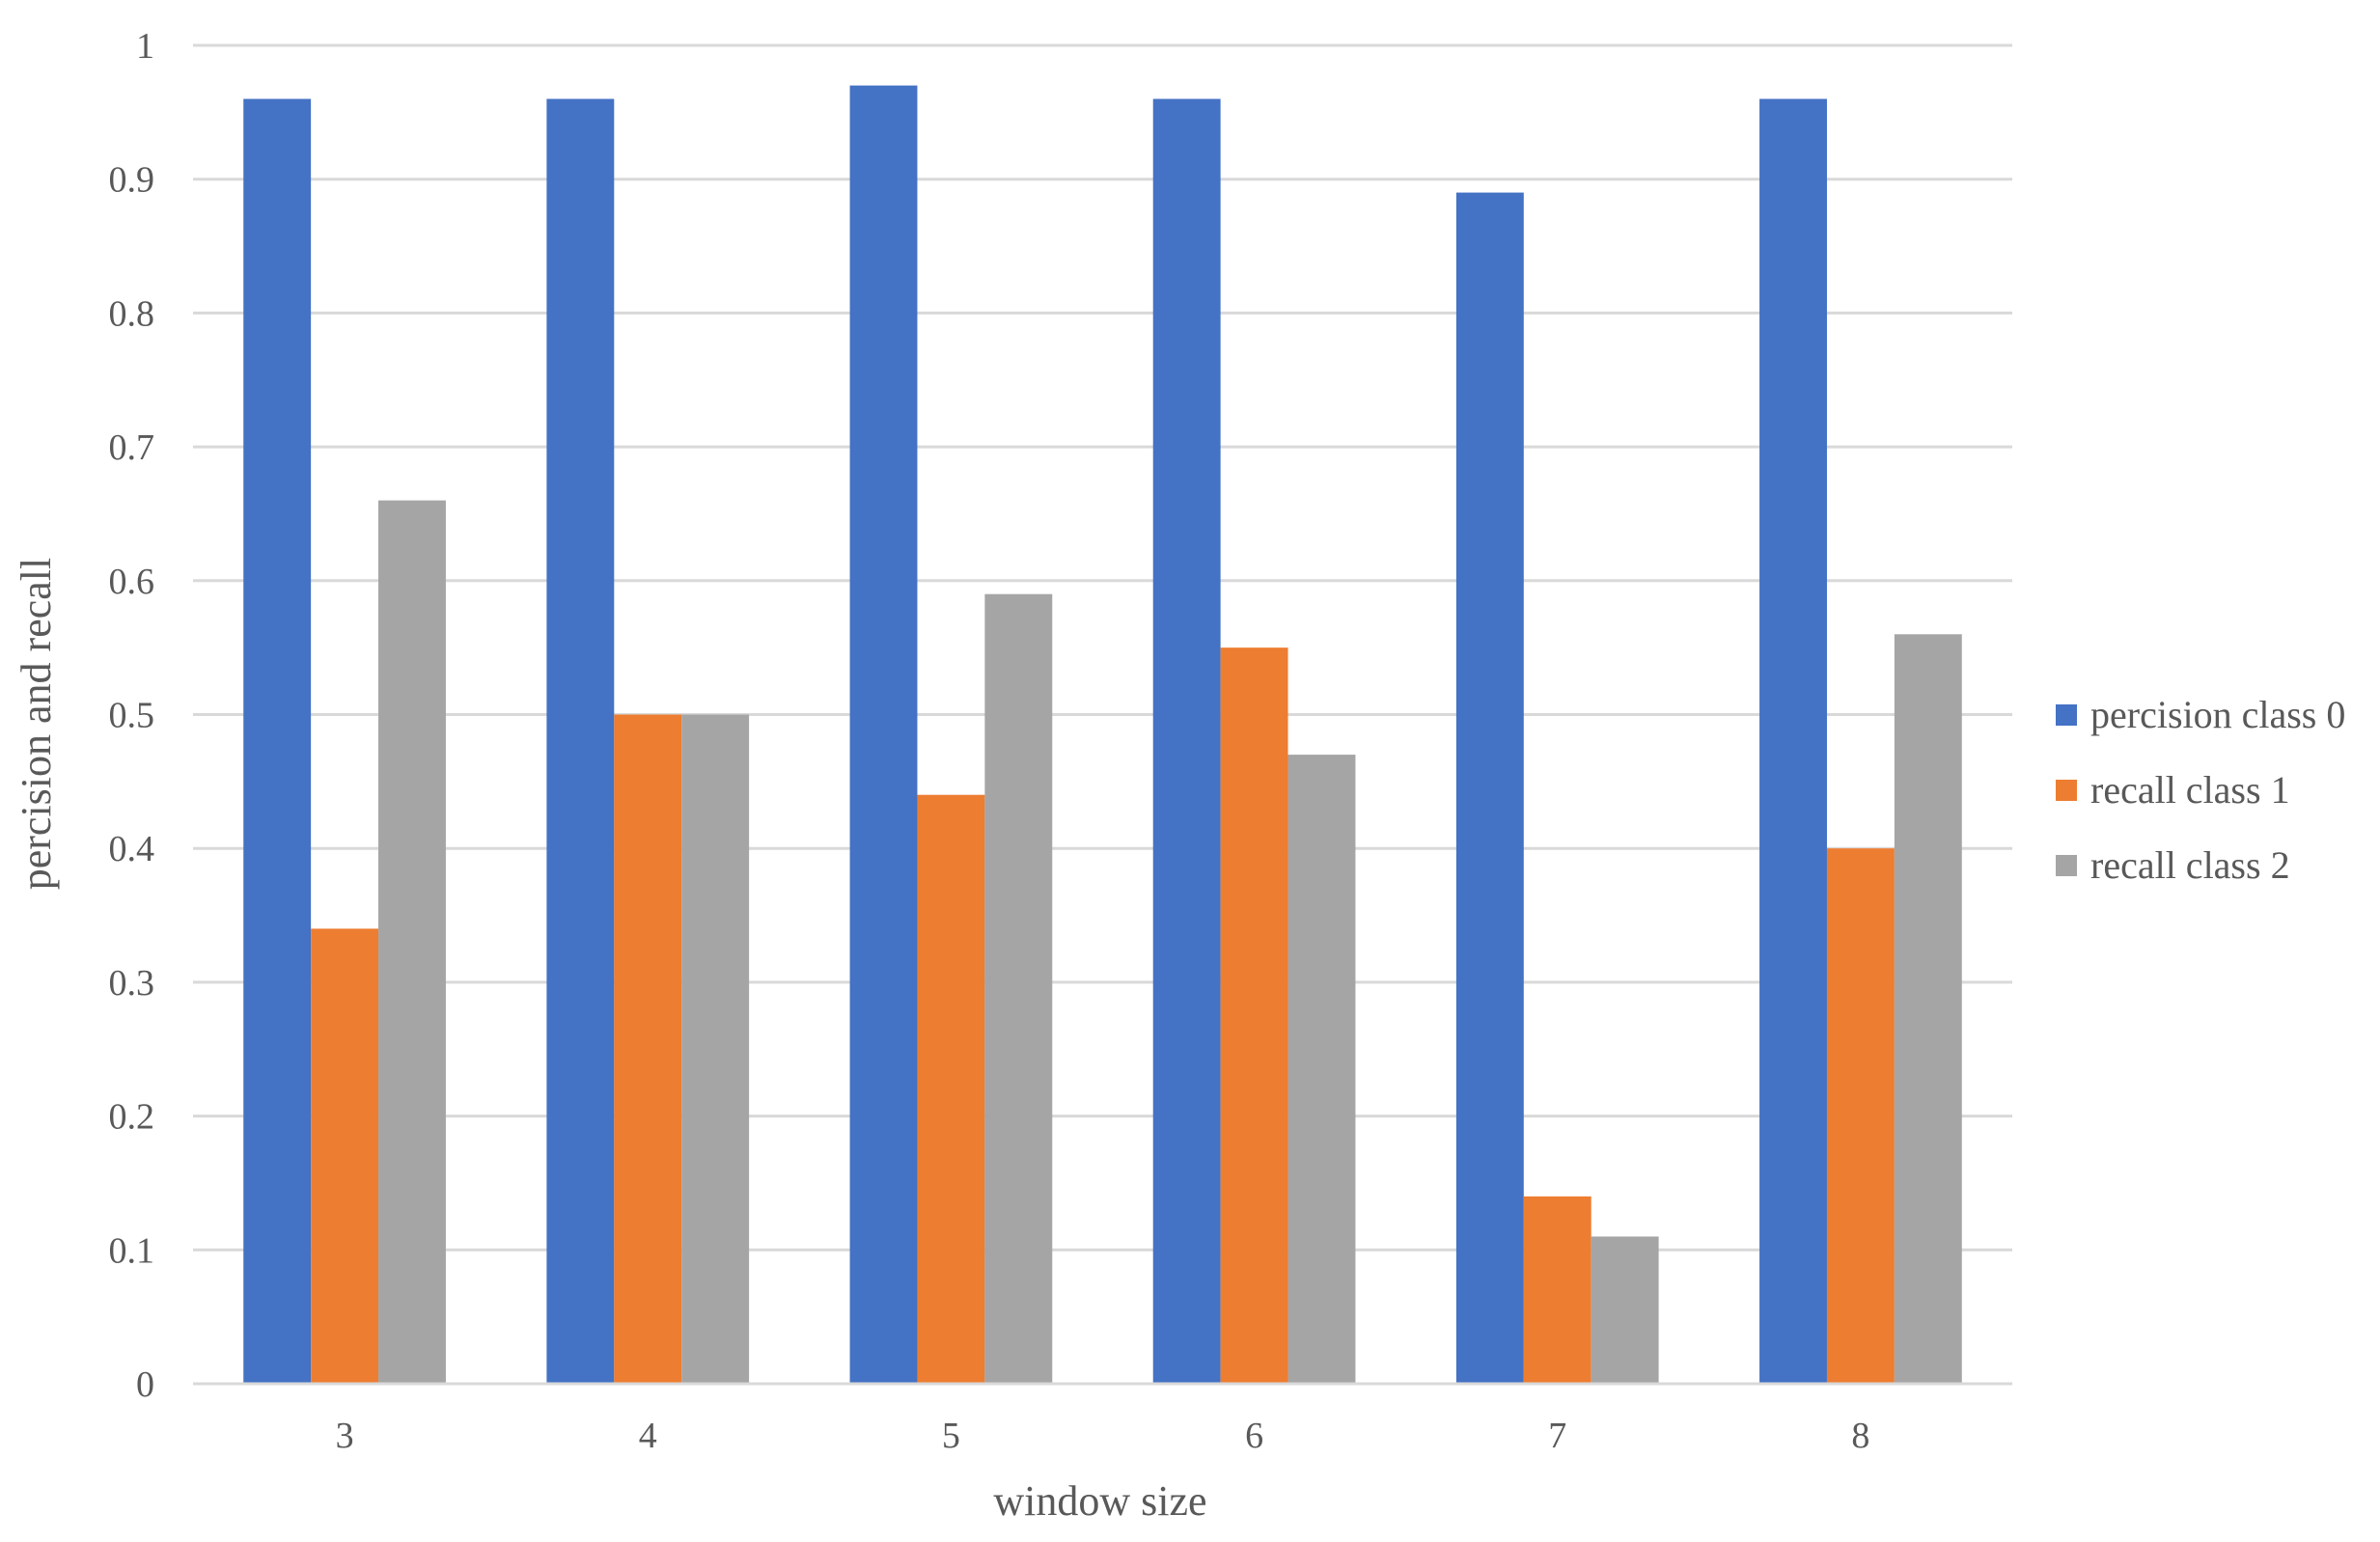  I want to click on x-axis-title: window size, so click(1100, 1501).